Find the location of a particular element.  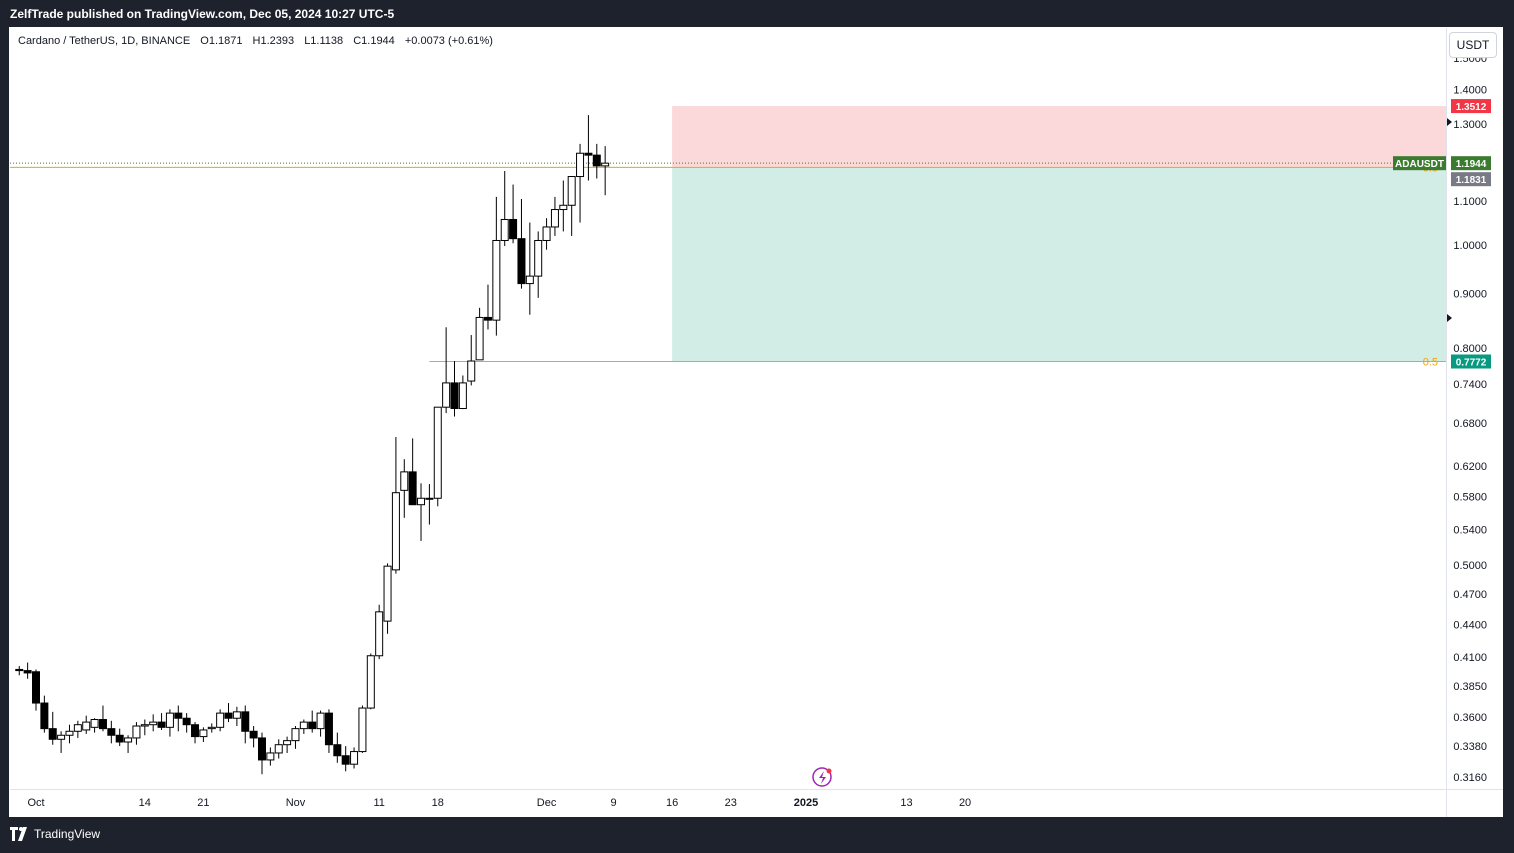

x-tick-label: Oct is located at coordinates (35, 803).